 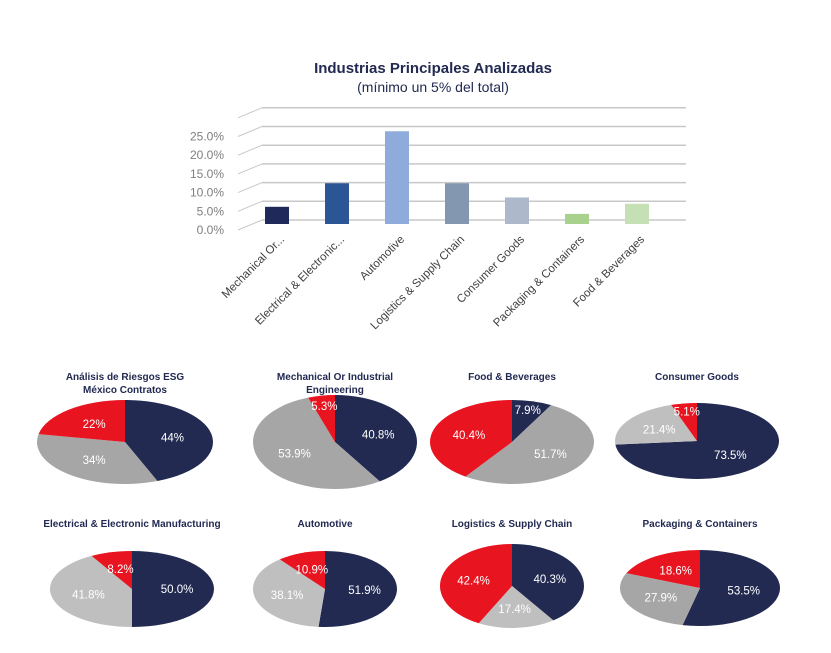 I want to click on pie-data-label: 73.5%, so click(x=730, y=456).